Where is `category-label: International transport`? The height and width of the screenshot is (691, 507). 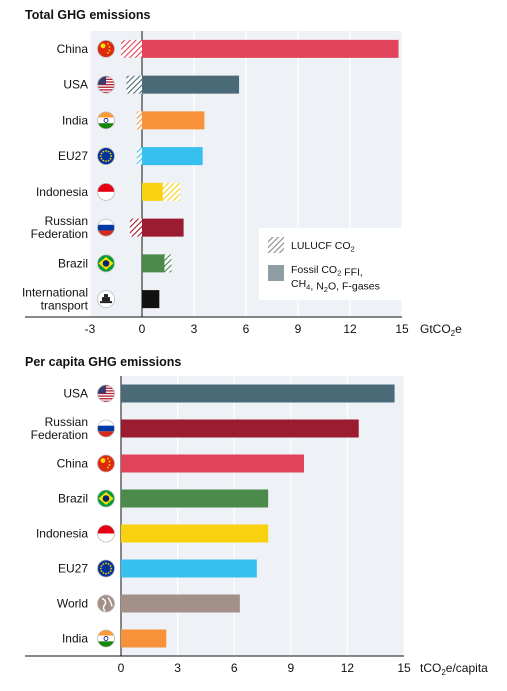 category-label: International transport is located at coordinates (55, 299).